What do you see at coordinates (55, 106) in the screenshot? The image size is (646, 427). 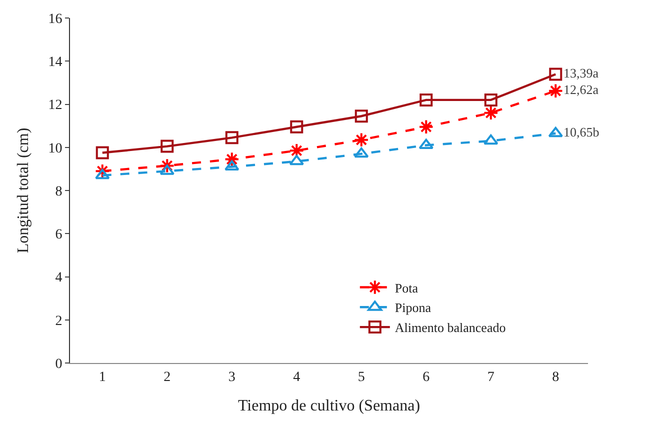 I see `y-tick-label: 12` at bounding box center [55, 106].